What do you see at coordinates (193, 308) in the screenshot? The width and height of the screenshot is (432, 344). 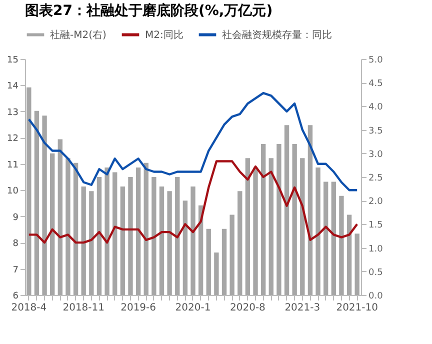 I see `x-tick-label: 2020-1` at bounding box center [193, 308].